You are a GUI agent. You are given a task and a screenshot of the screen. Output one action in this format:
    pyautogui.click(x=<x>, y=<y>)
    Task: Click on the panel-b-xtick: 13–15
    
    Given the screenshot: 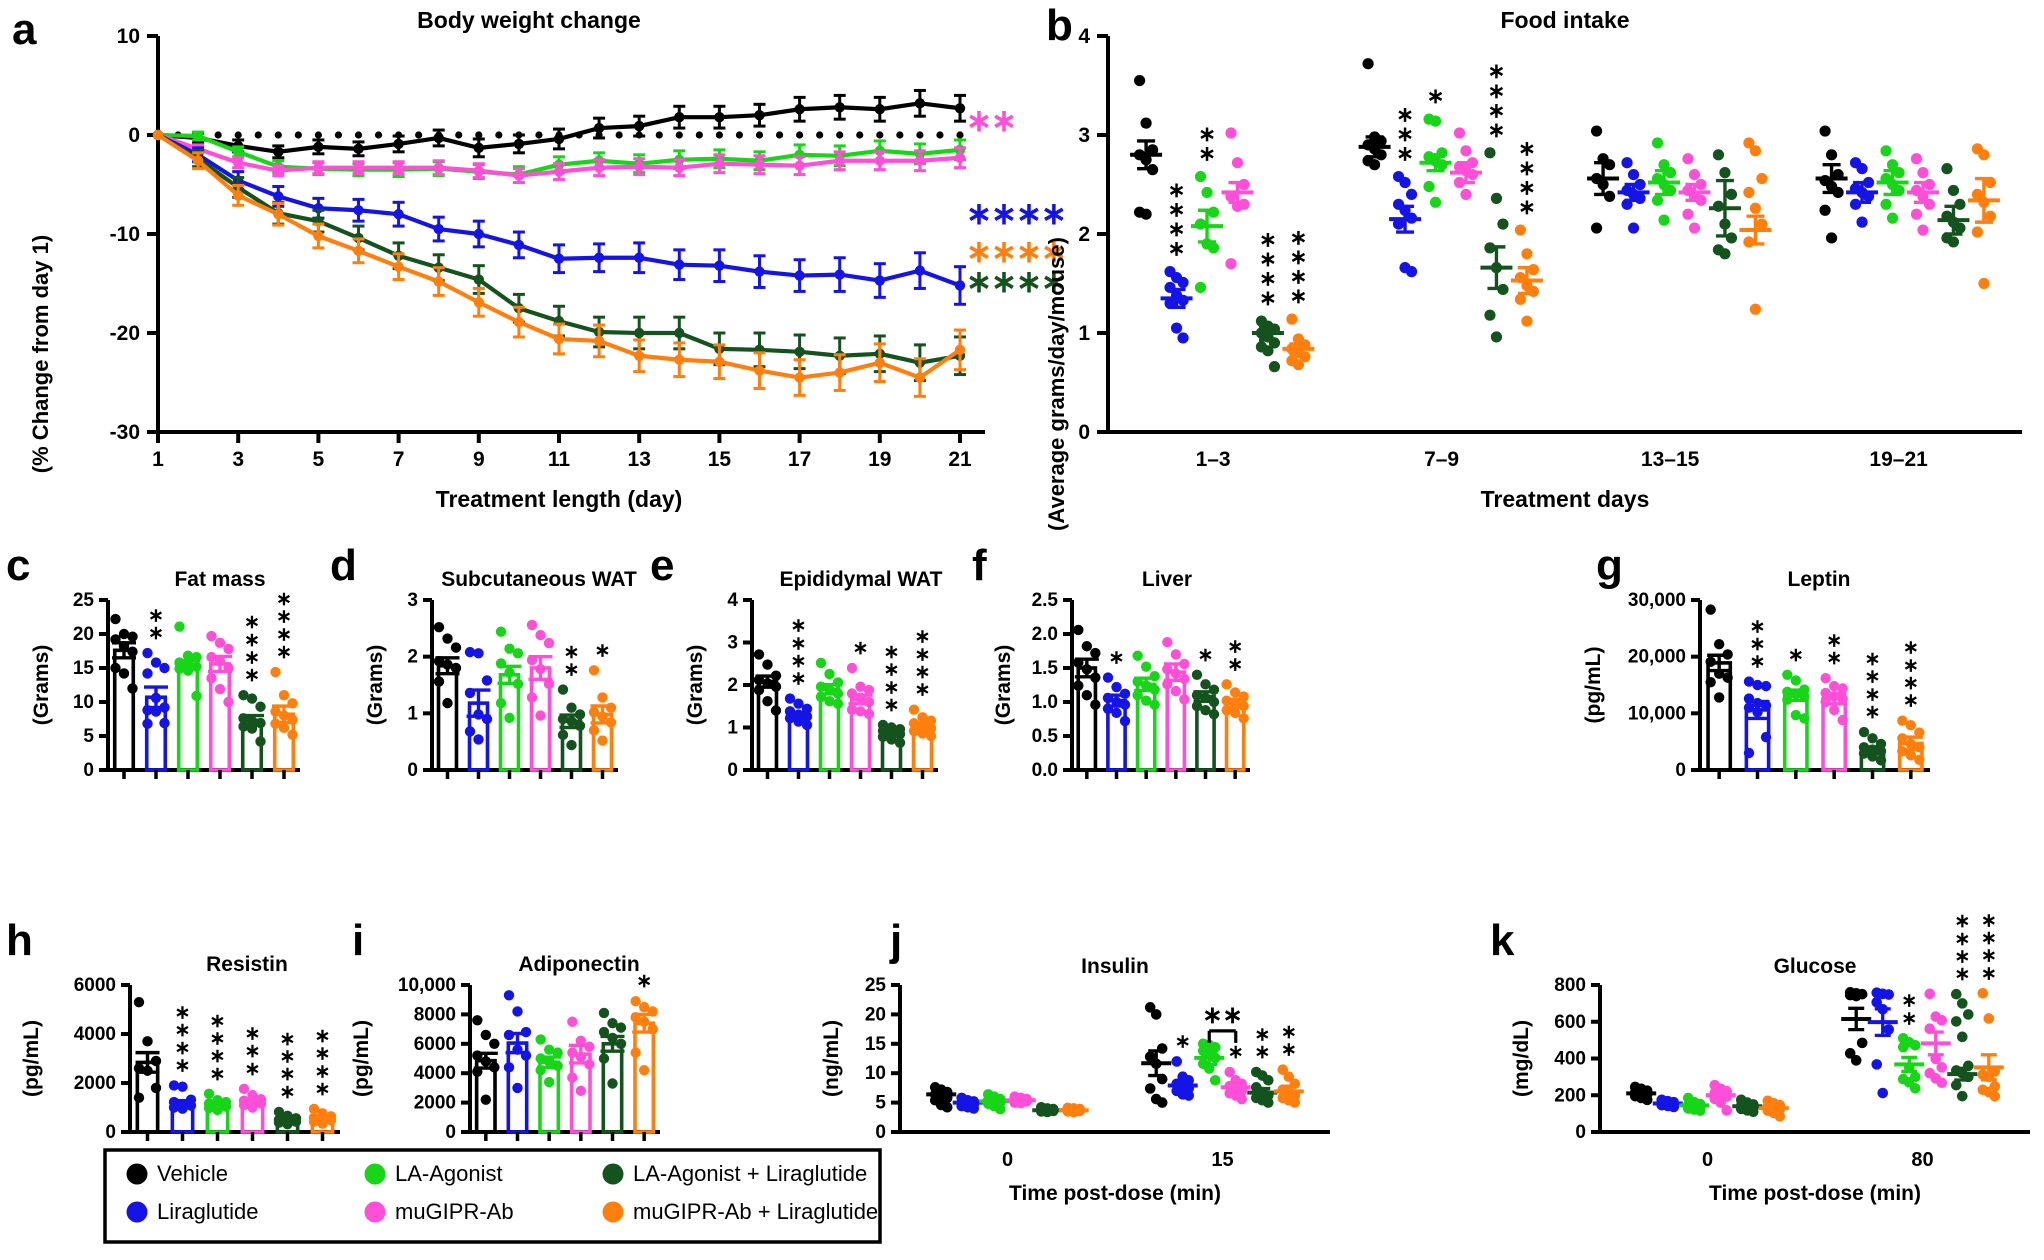 What is the action you would take?
    pyautogui.click(x=1670, y=459)
    